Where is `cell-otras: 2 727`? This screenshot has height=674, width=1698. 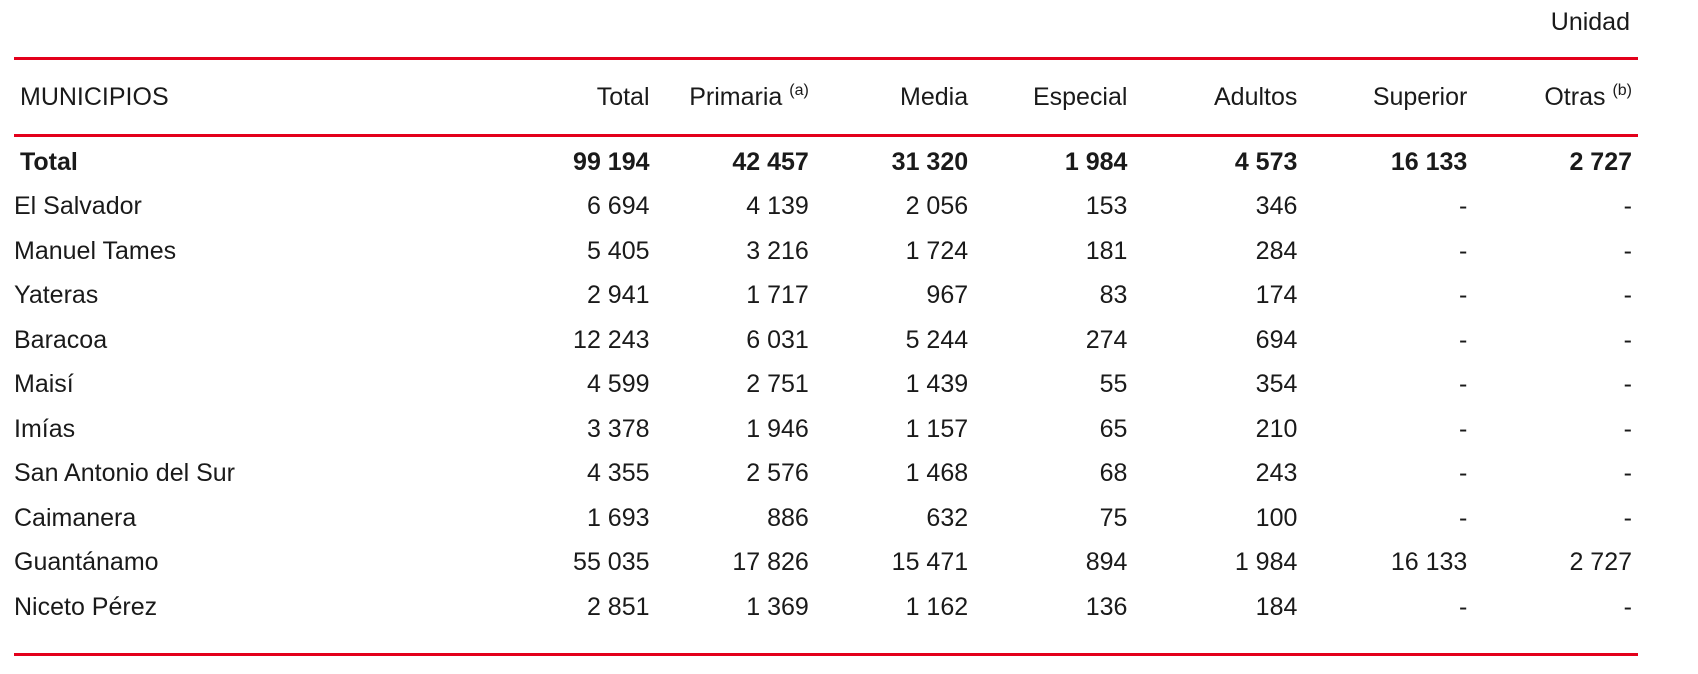 cell-otras: 2 727 is located at coordinates (1600, 562).